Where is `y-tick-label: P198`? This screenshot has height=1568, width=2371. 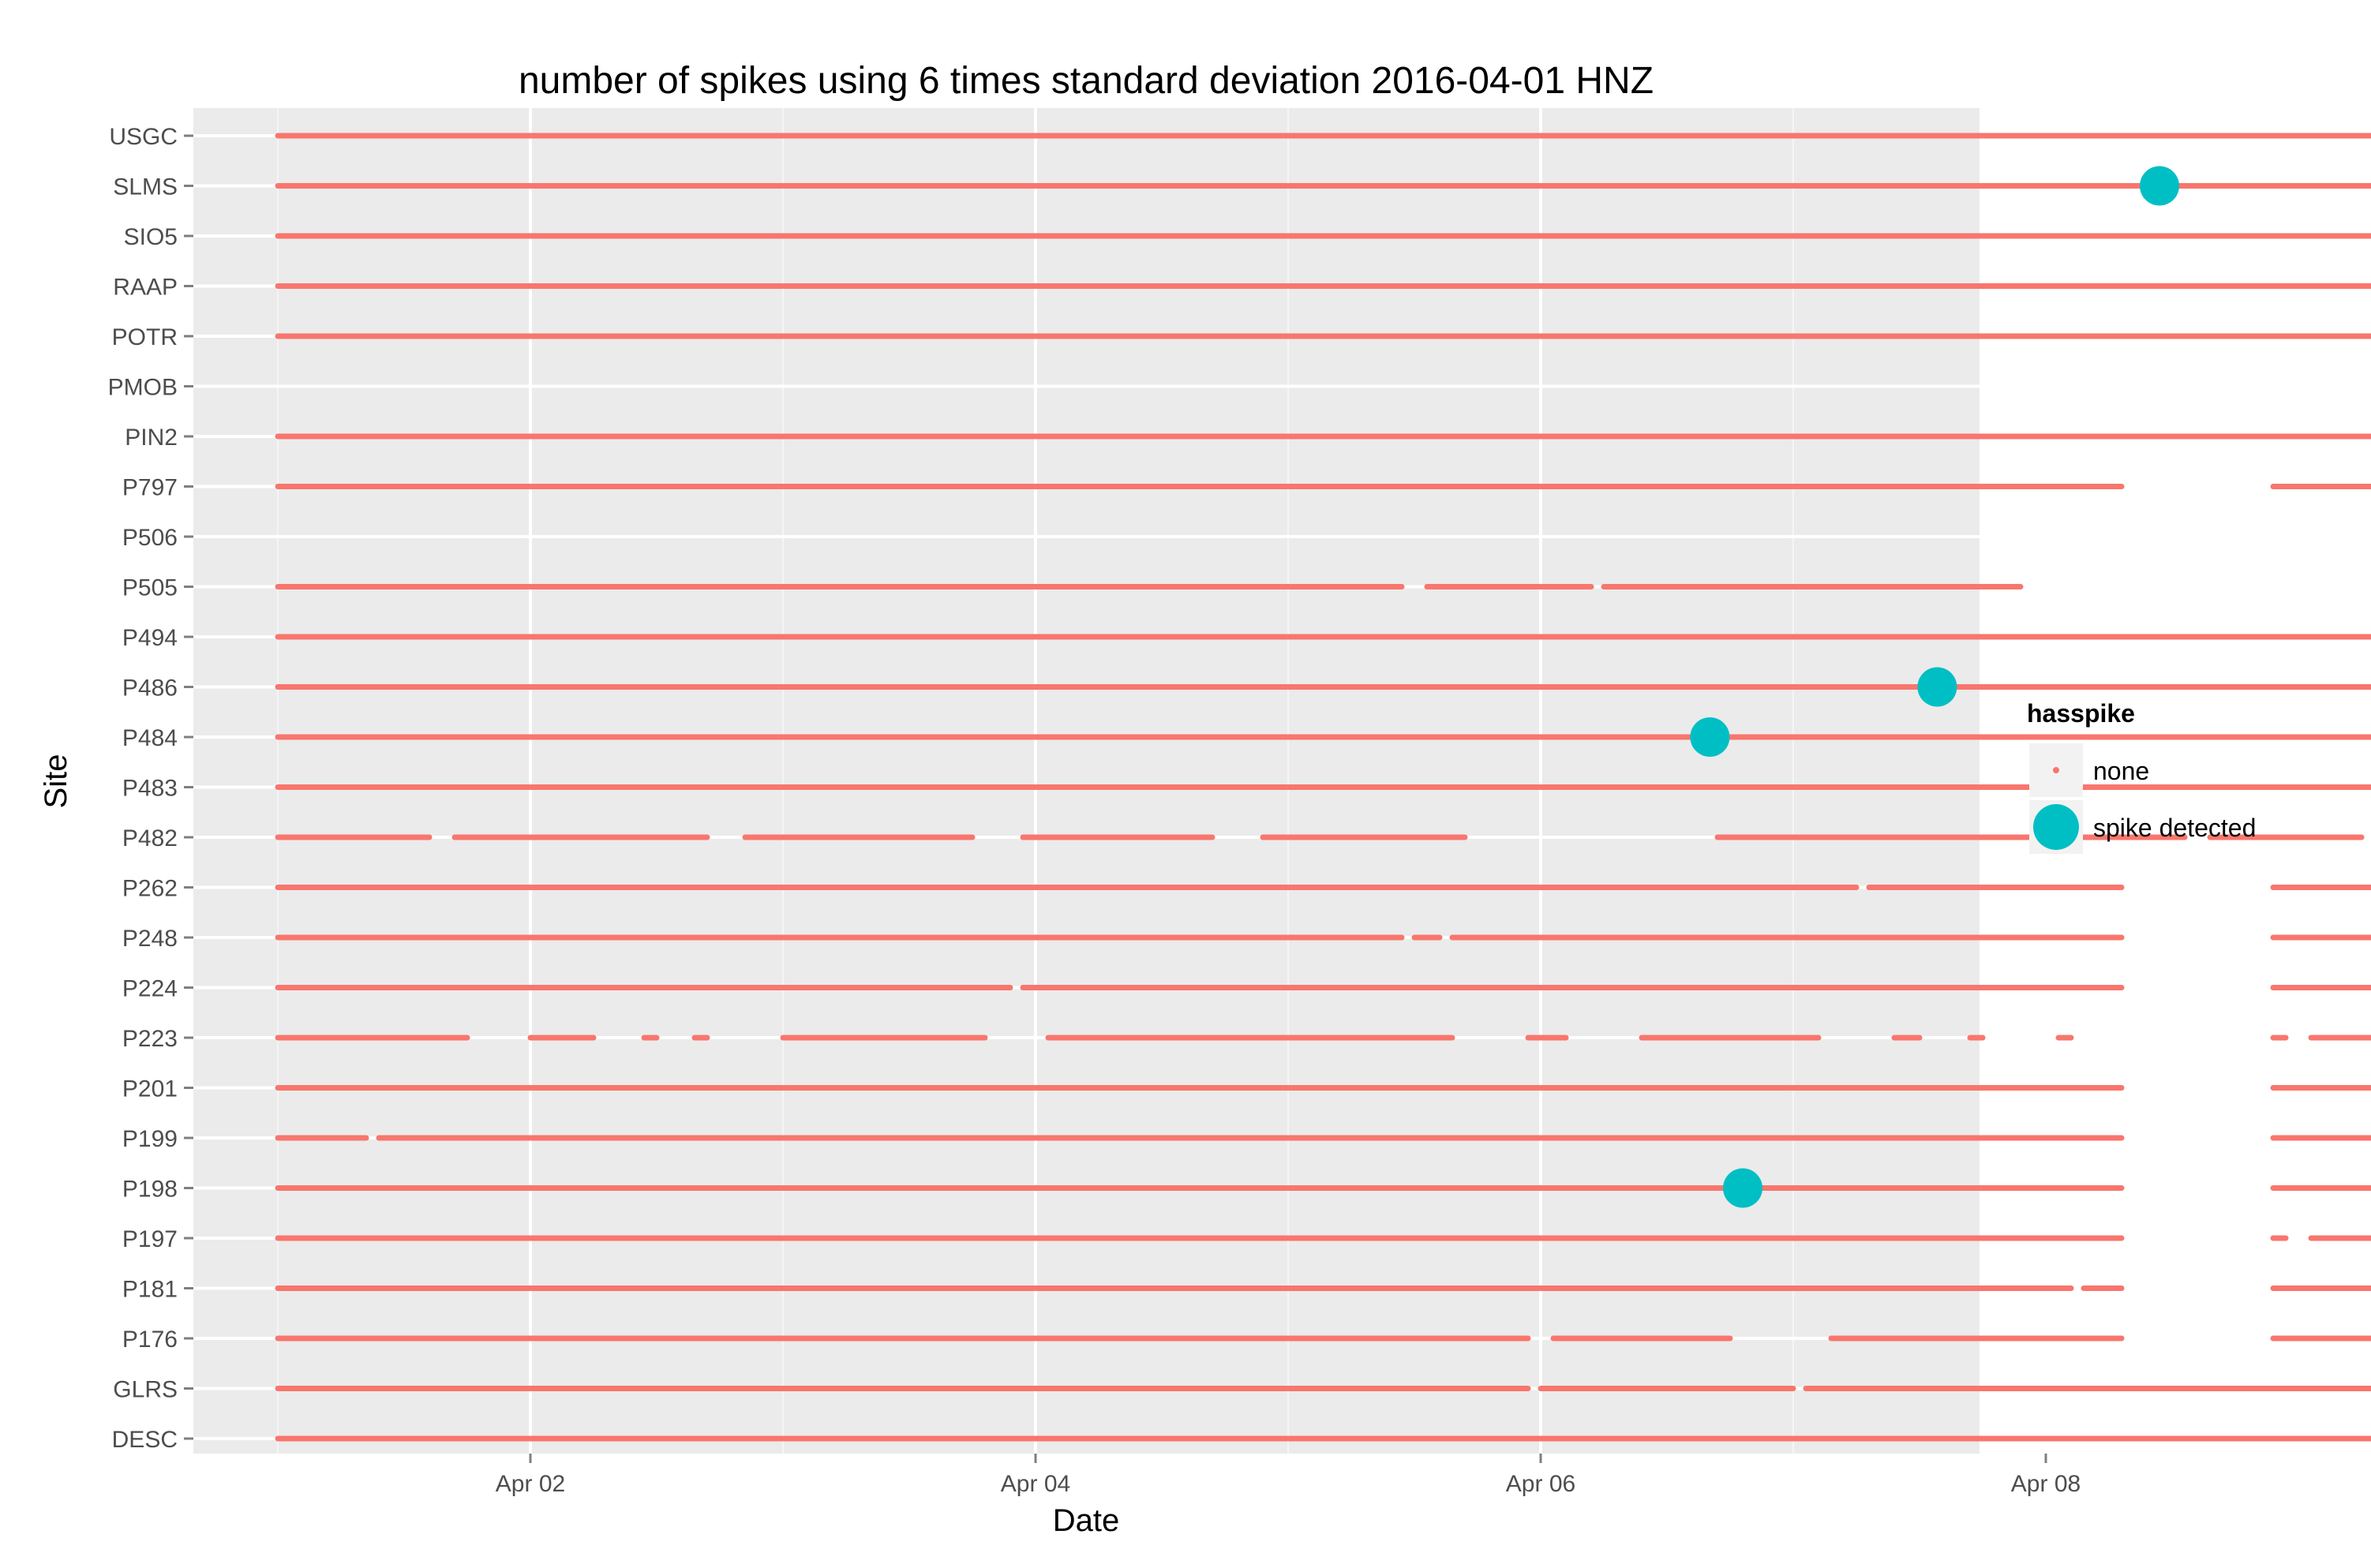
y-tick-label: P198 is located at coordinates (150, 1190).